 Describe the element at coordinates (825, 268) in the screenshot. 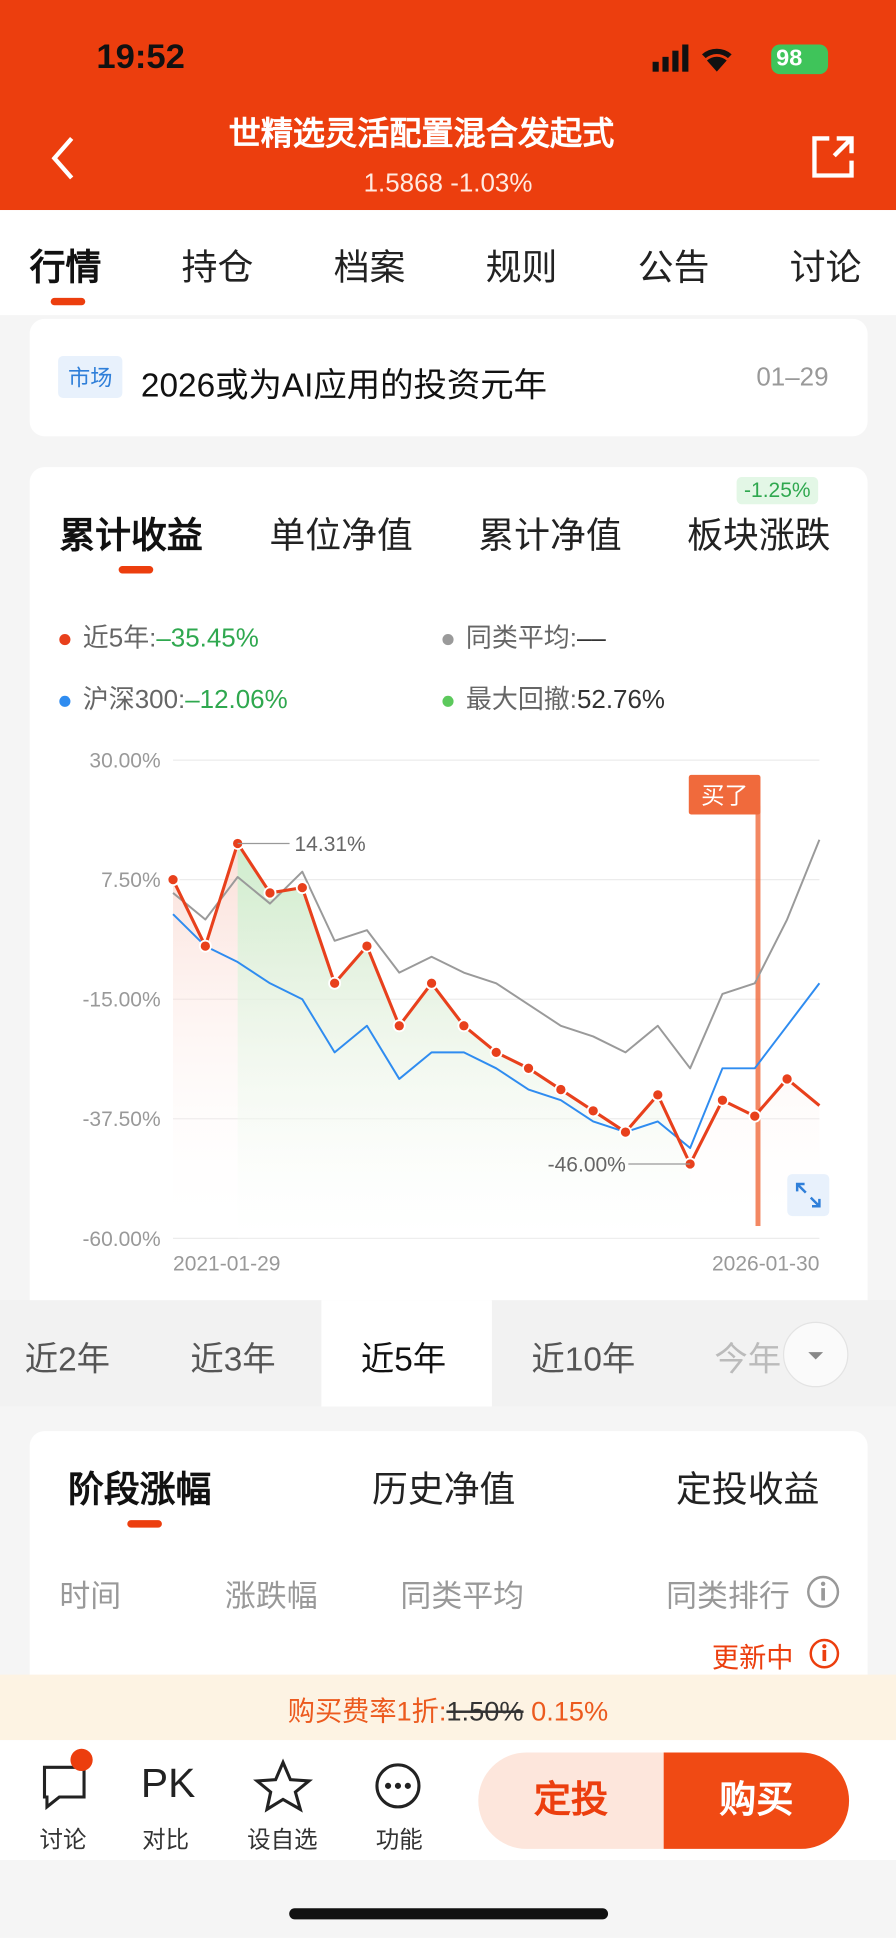

I see `tab: 讨论` at that location.